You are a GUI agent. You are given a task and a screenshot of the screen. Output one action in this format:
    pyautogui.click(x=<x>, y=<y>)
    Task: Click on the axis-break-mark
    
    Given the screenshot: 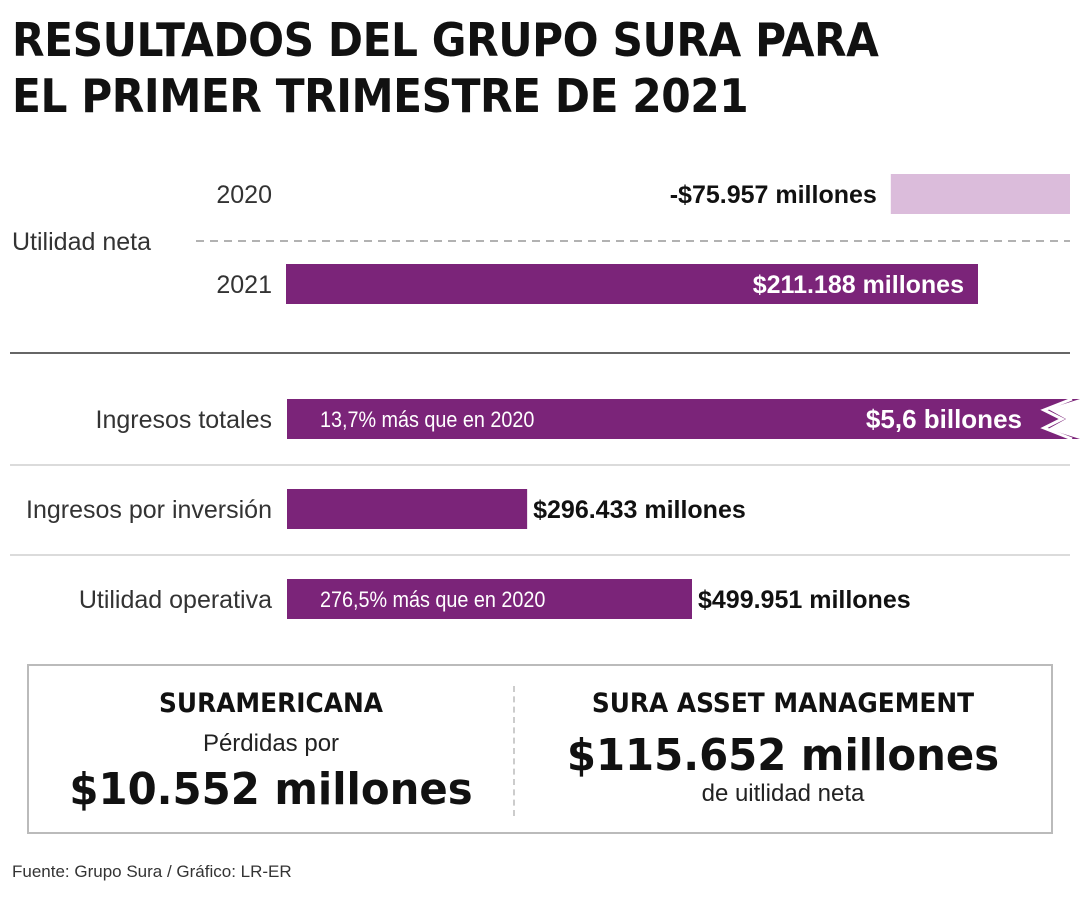 What is the action you would take?
    pyautogui.click(x=1056, y=419)
    